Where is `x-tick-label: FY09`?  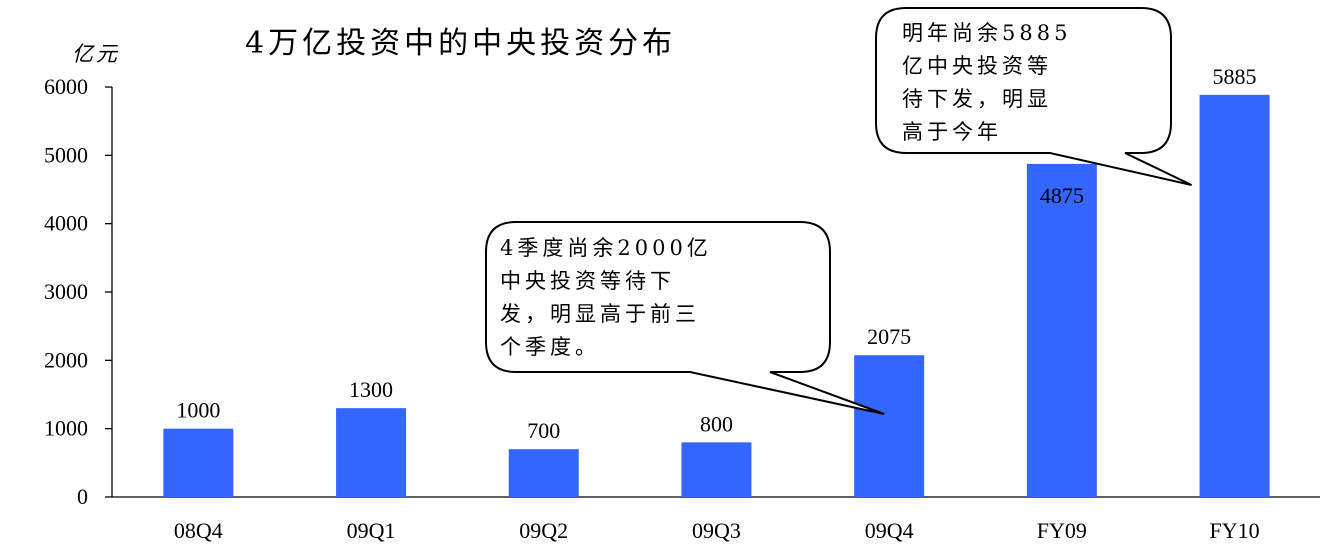
x-tick-label: FY09 is located at coordinates (1062, 530).